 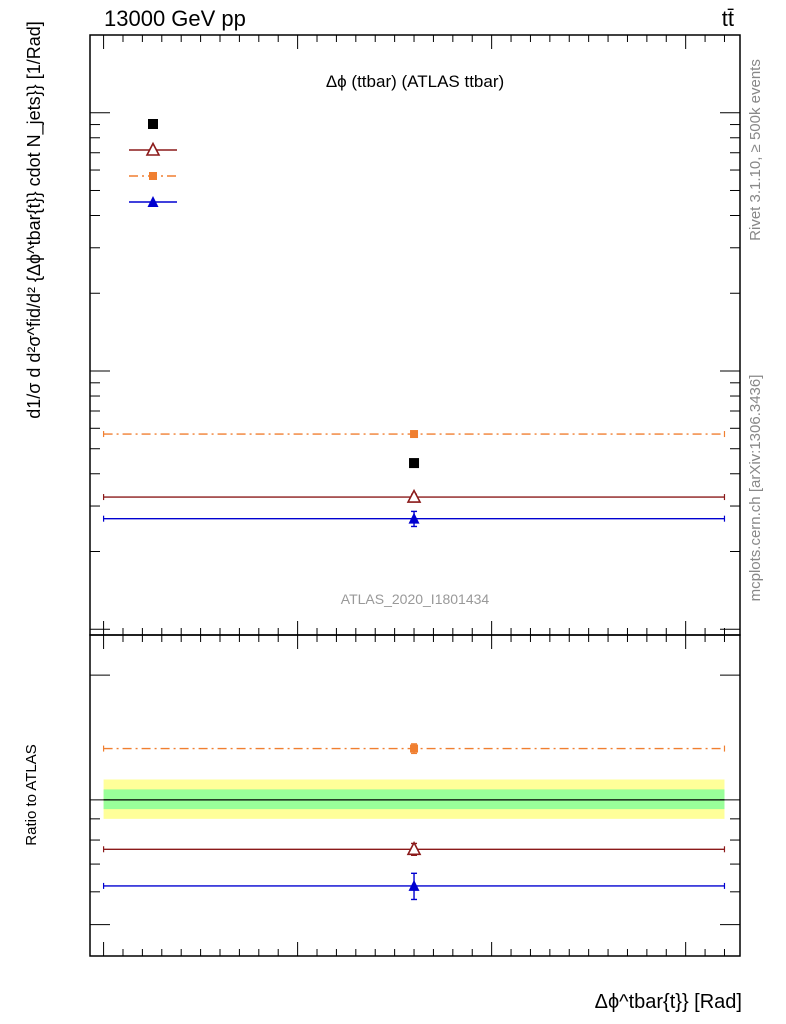 I want to click on header-right-label: tt̄, so click(x=727, y=18).